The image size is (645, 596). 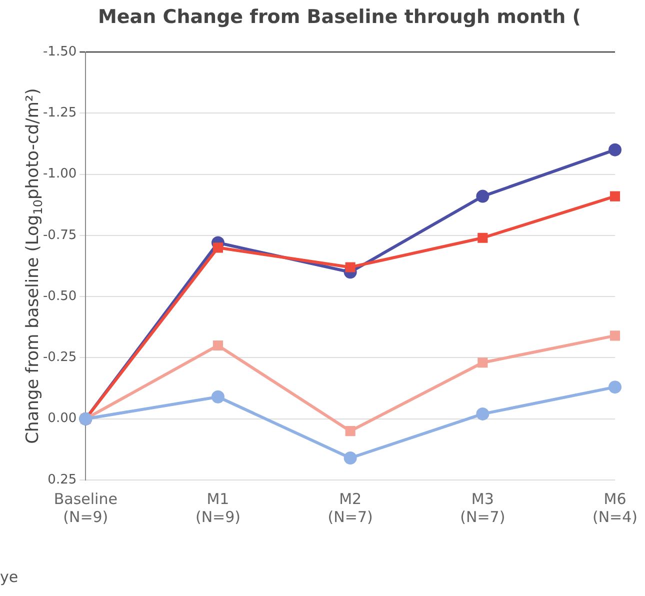 I want to click on x-tick-label: Baseline (N=9), so click(x=86, y=508).